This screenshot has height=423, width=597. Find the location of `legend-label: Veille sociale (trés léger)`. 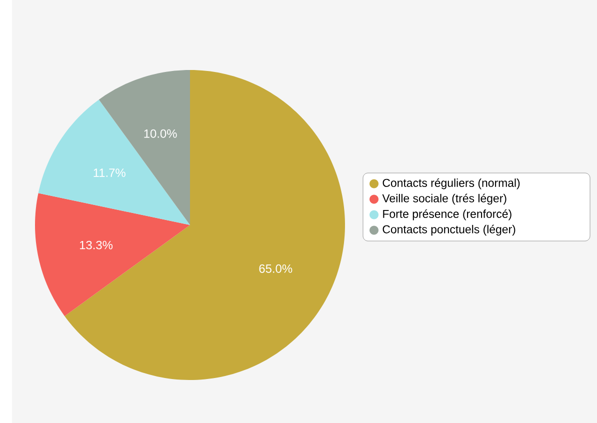

legend-label: Veille sociale (trés léger) is located at coordinates (444, 199).